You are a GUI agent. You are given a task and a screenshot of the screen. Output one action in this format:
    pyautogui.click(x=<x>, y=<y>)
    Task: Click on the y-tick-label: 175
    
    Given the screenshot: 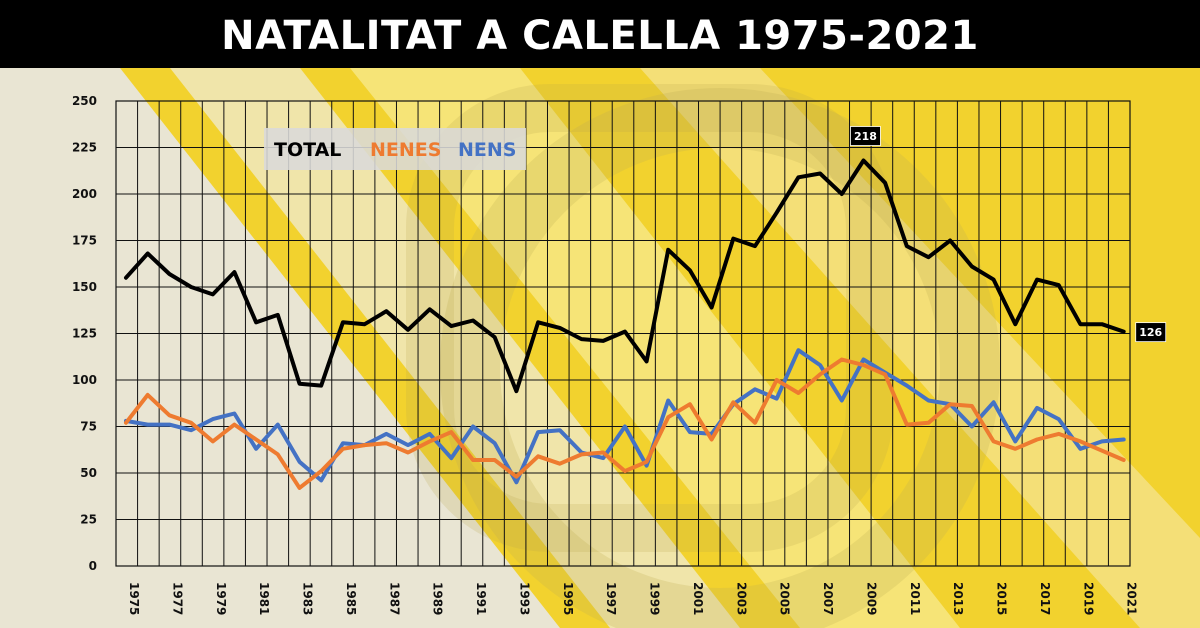 What is the action you would take?
    pyautogui.click(x=84, y=241)
    